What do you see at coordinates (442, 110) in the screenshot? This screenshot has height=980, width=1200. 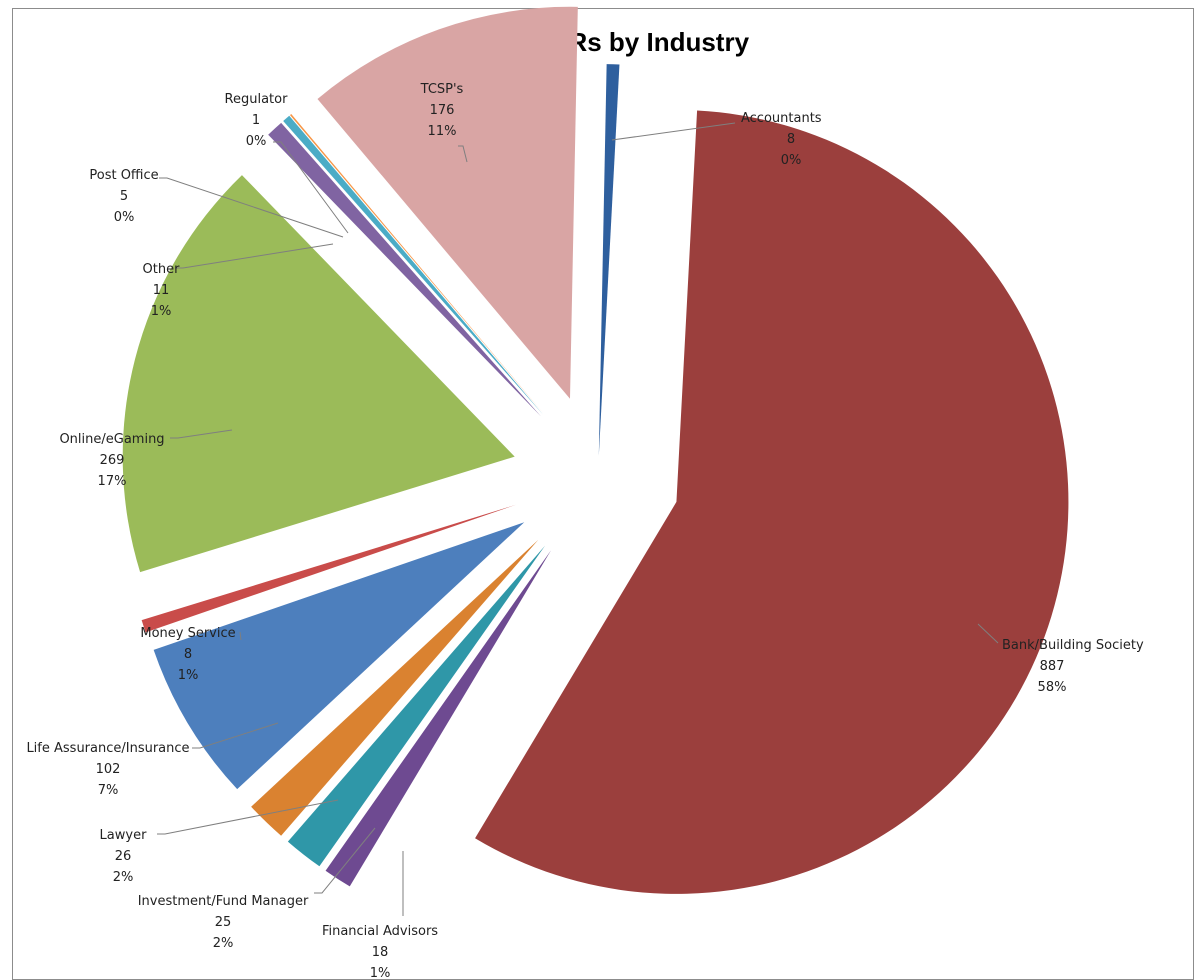 I see `data-label-tcsp-s: TCSP's 176 11%` at bounding box center [442, 110].